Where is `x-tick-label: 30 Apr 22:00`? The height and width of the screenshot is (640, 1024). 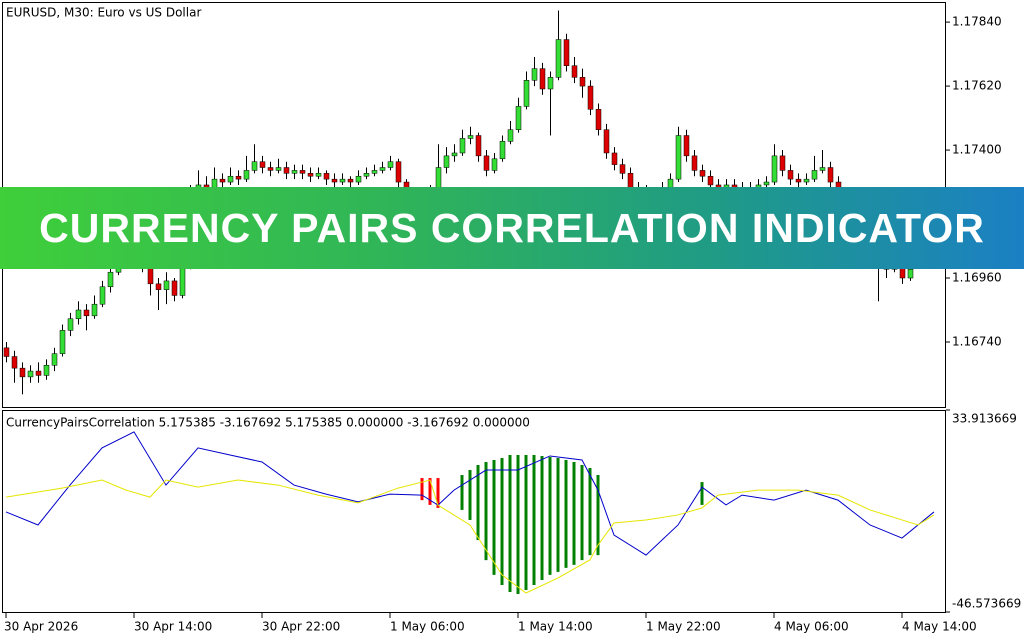
x-tick-label: 30 Apr 22:00 is located at coordinates (301, 627).